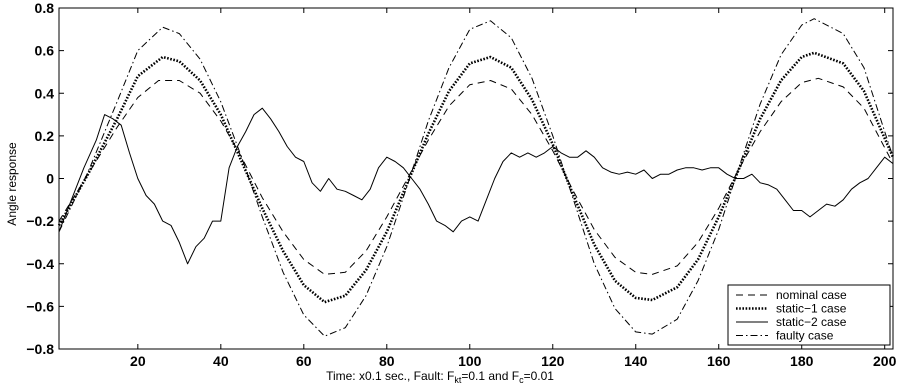 The image size is (907, 385). What do you see at coordinates (811, 322) in the screenshot?
I see `legend-entry: static−2 case` at bounding box center [811, 322].